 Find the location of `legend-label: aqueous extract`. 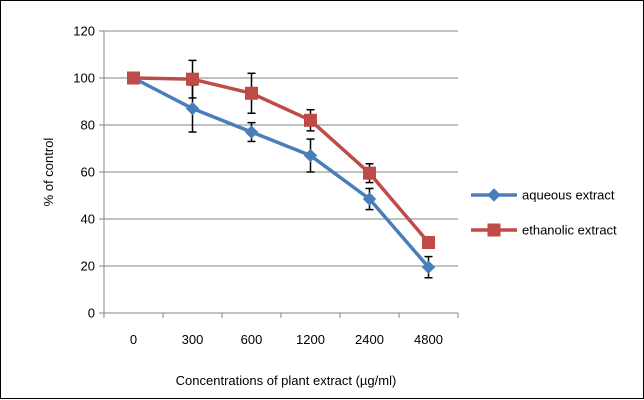

legend-label: aqueous extract is located at coordinates (568, 195).